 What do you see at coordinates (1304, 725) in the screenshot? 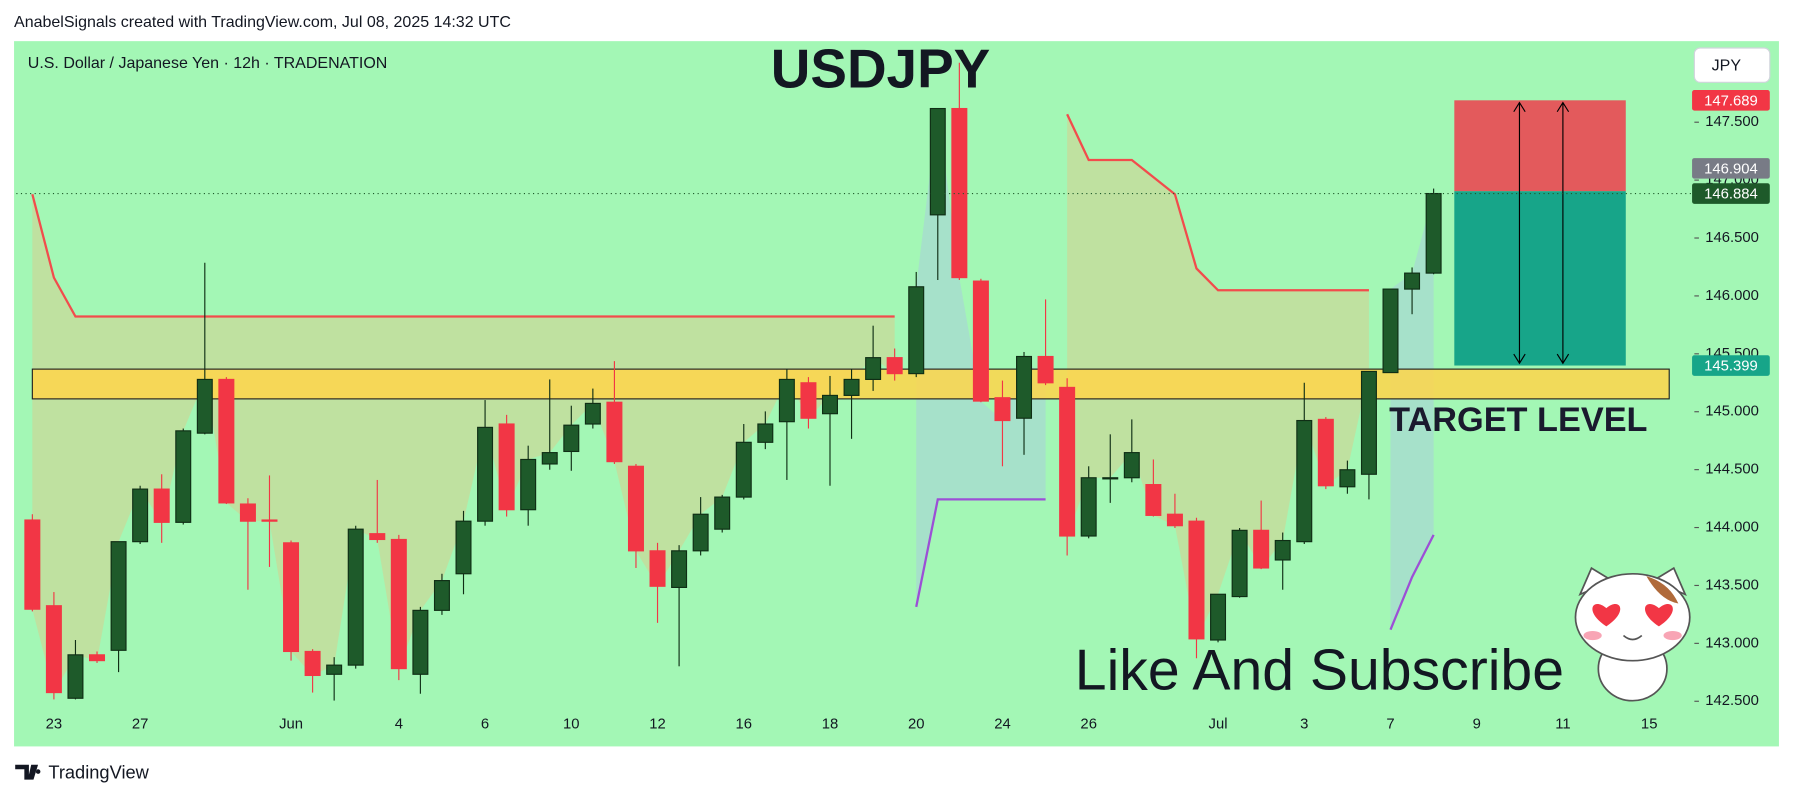
I see `x-tick-label: 3` at bounding box center [1304, 725].